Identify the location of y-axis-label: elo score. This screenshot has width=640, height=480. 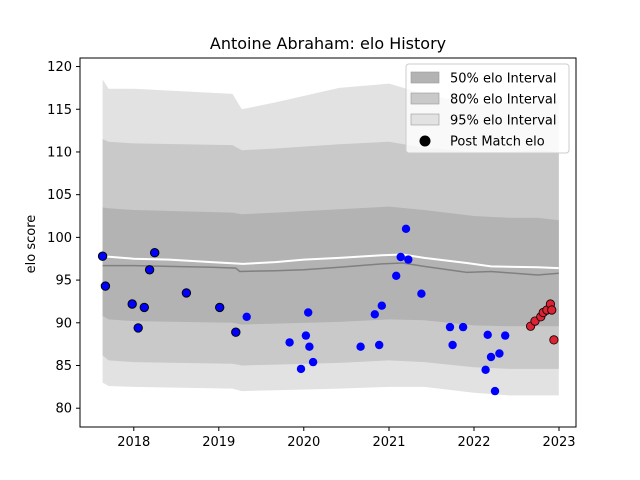
(31, 244).